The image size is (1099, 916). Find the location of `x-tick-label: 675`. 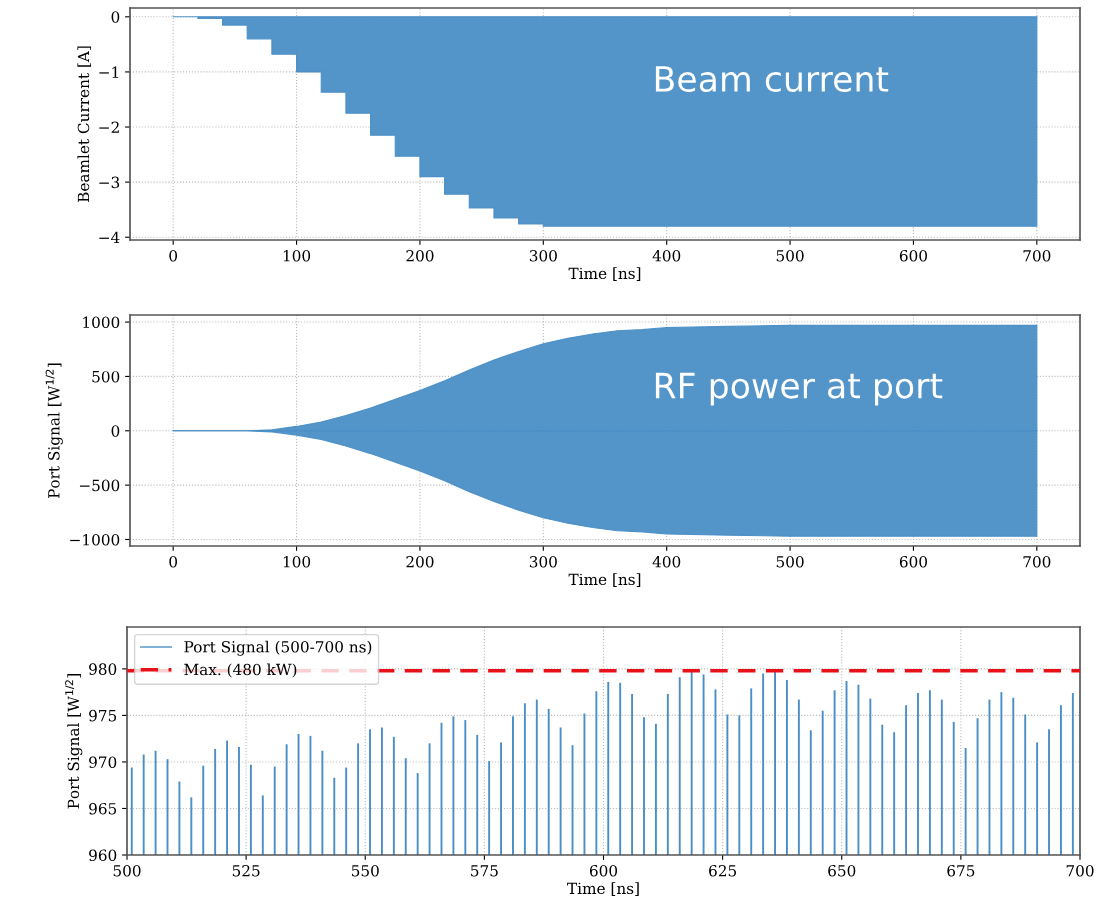

x-tick-label: 675 is located at coordinates (961, 870).